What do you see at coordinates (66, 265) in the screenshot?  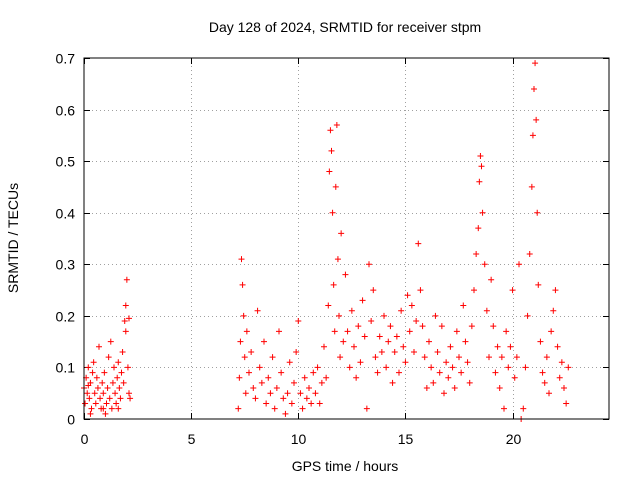 I see `y-tick-label: 0.3` at bounding box center [66, 265].